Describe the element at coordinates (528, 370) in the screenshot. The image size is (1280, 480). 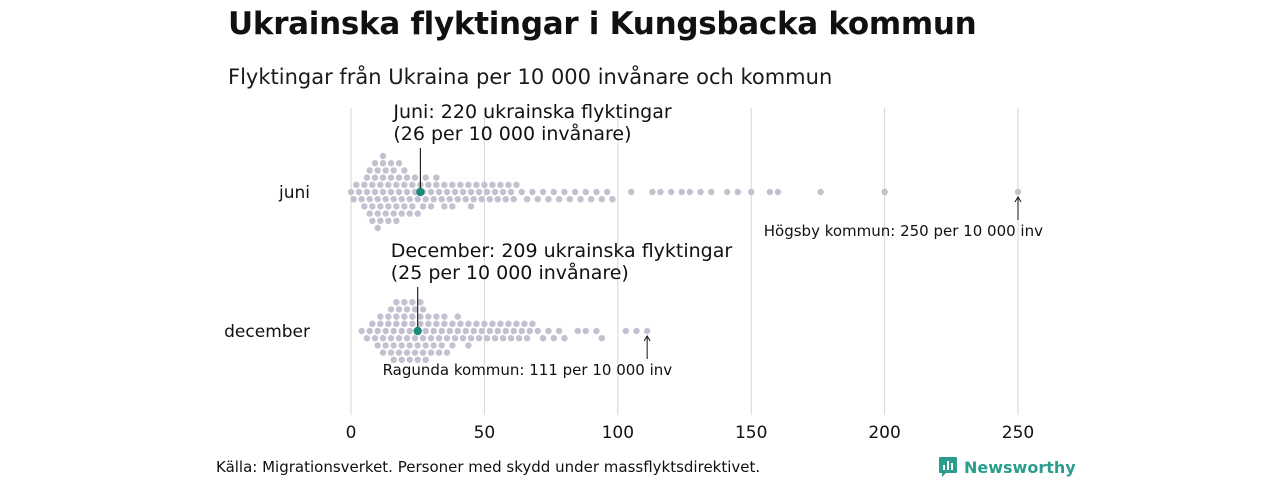
I see `extreme-label: Ragunda kommun: 111 per 10 000 inv` at that location.